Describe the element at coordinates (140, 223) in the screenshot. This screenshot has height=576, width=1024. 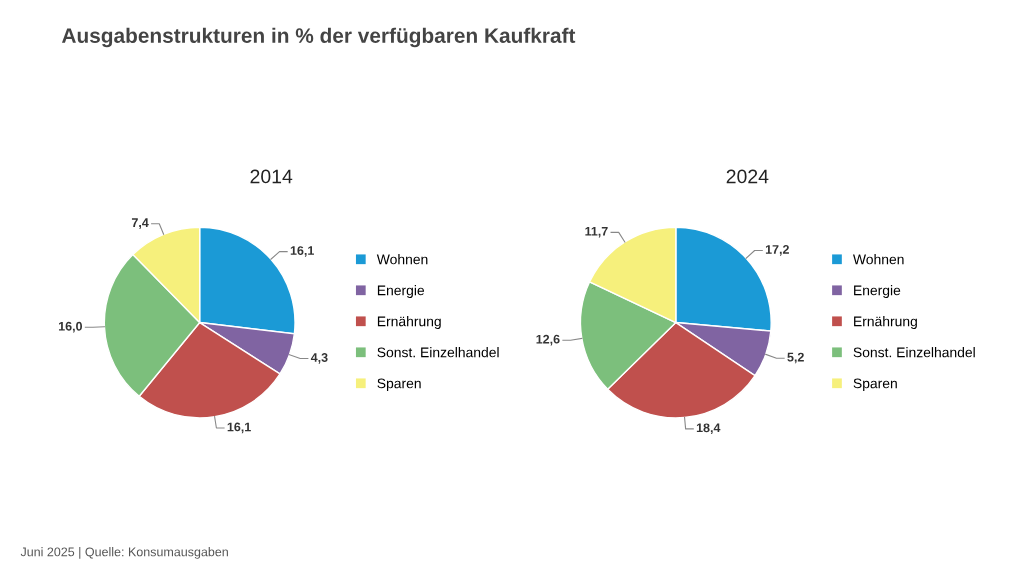
I see `data-label: 7,4` at that location.